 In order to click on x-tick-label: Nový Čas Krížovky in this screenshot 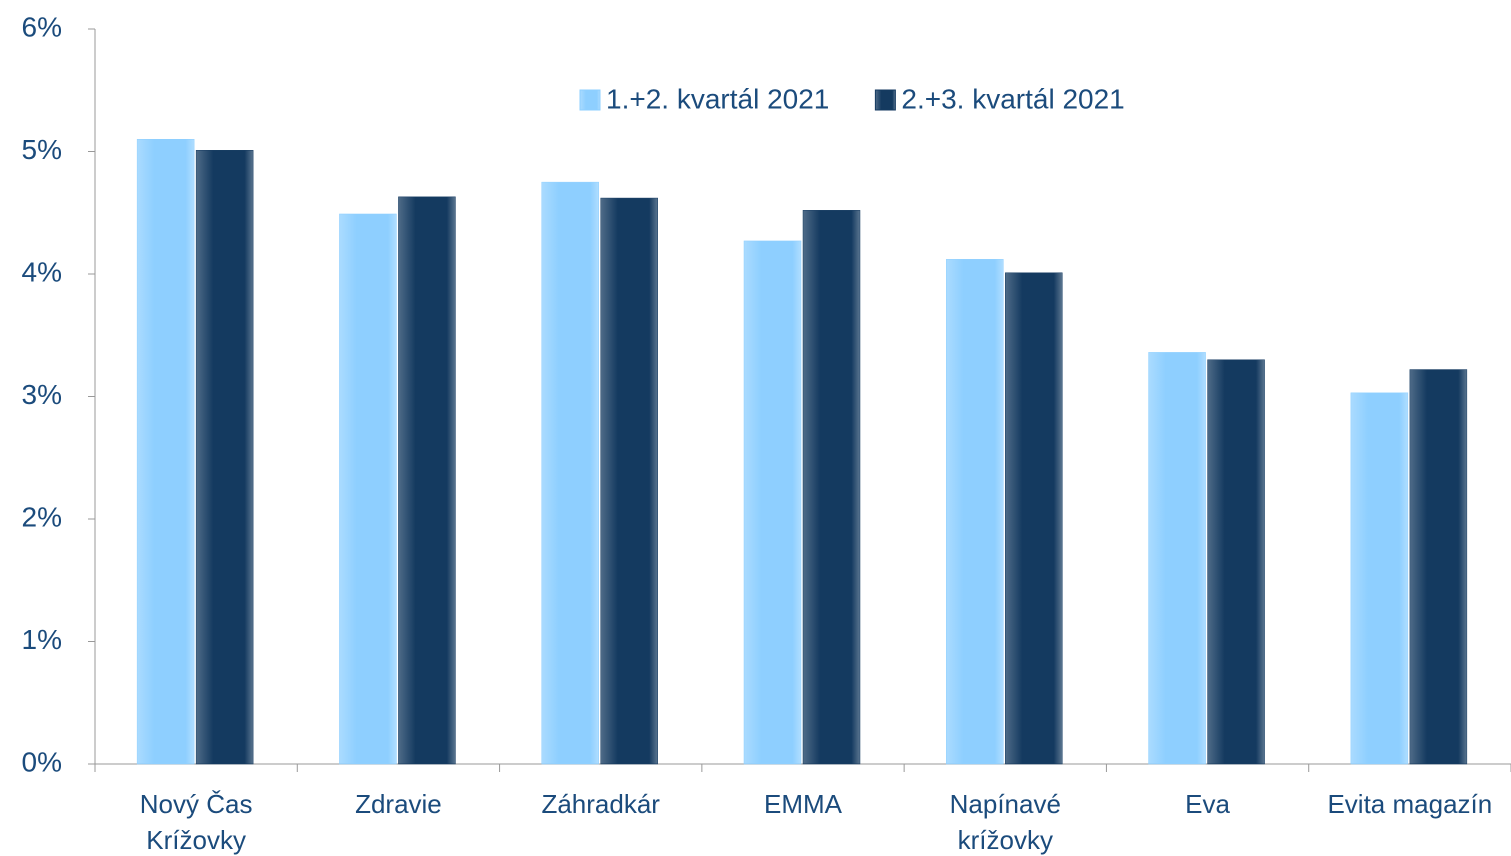, I will do `click(196, 822)`.